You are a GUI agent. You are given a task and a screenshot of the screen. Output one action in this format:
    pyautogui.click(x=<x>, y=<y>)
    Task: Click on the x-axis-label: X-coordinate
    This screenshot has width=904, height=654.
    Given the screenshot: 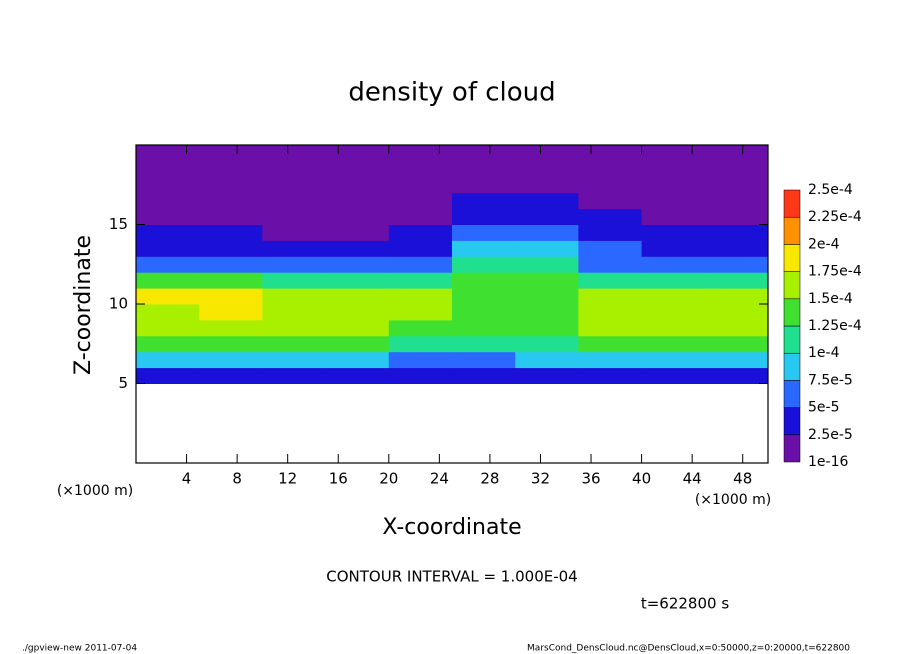 What is the action you would take?
    pyautogui.click(x=451, y=527)
    